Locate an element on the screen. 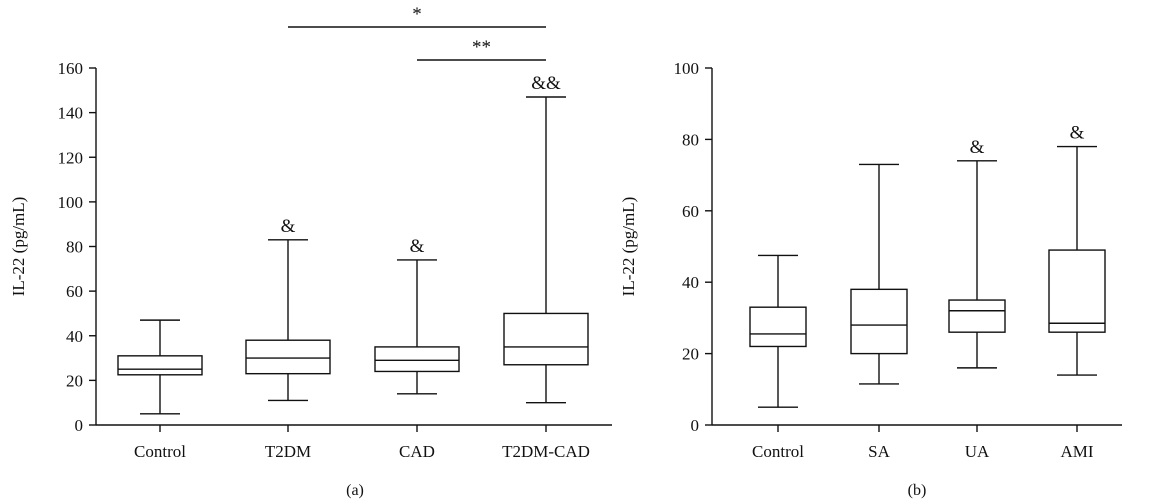 Image resolution: width=1169 pixels, height=500 pixels. panel-label: (b) is located at coordinates (917, 490).